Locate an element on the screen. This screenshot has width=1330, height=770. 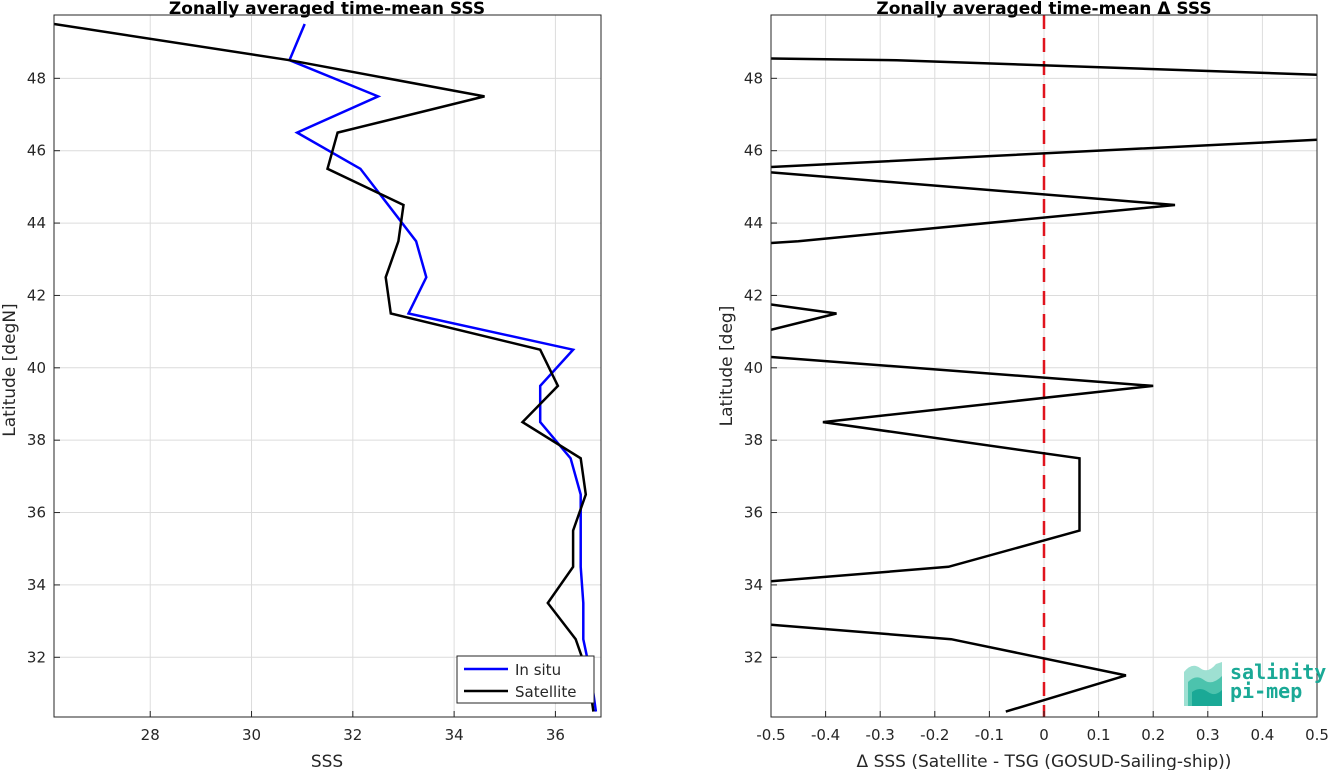
x-tick-label: 32 is located at coordinates (352, 735).